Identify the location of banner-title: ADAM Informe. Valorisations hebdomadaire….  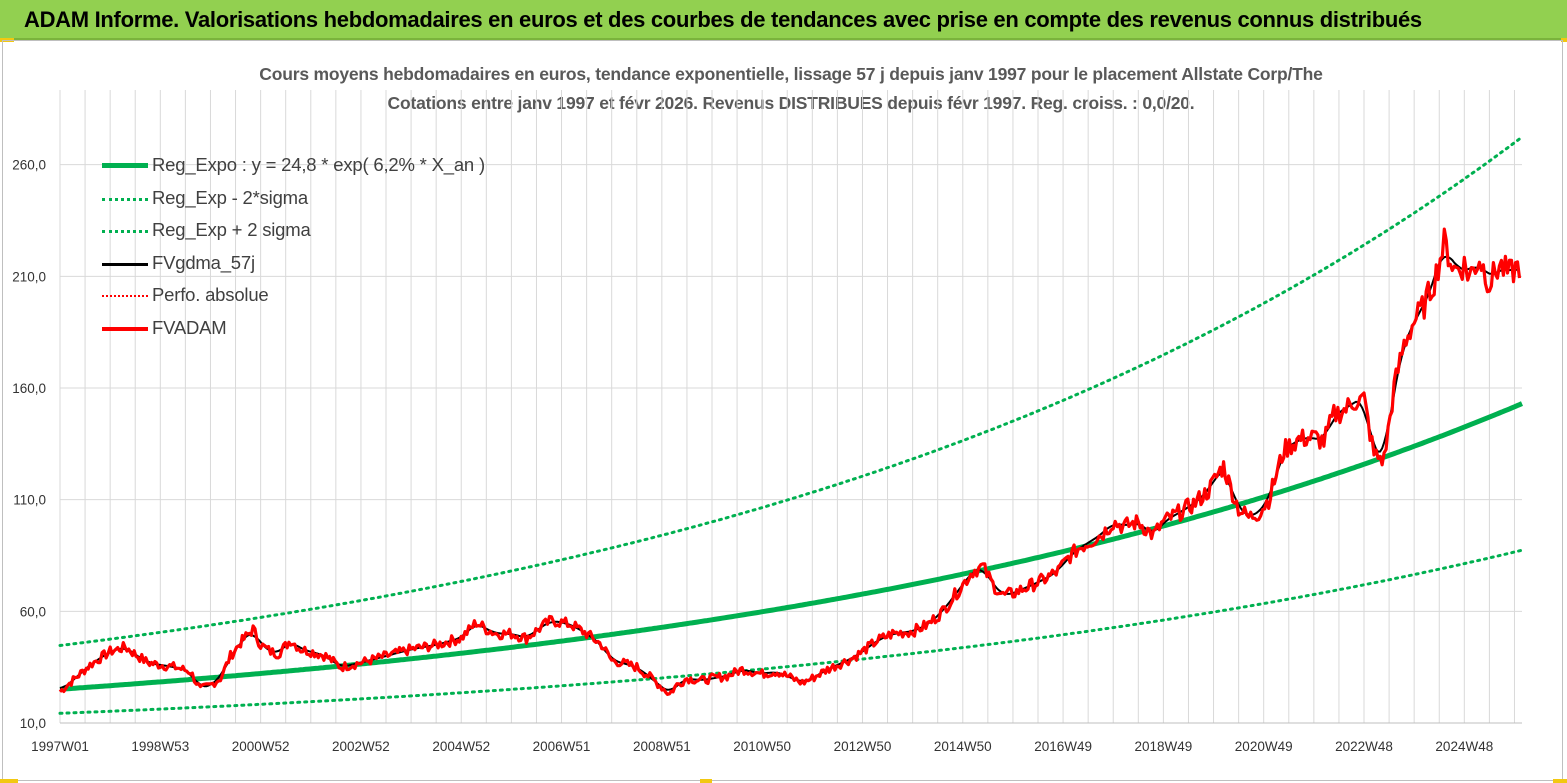
(723, 19).